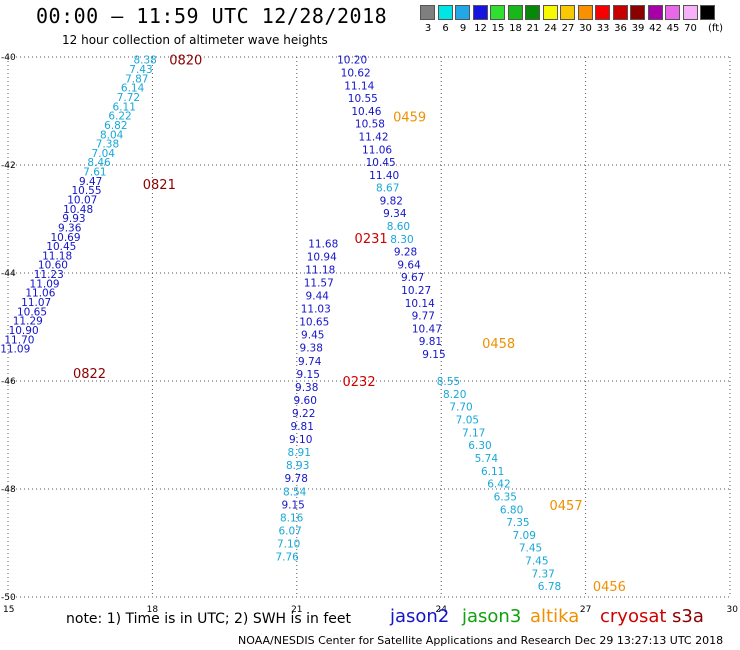 This screenshot has width=740, height=650. Describe the element at coordinates (292, 518) in the screenshot. I see `wave-height-label: 8.16` at that location.